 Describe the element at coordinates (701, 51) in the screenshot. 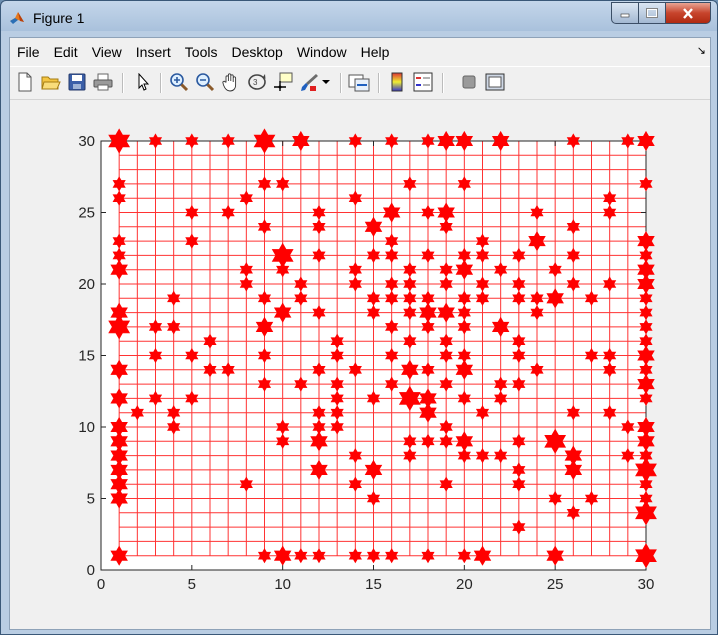

I see `dock-arrow-icon: ↘` at that location.